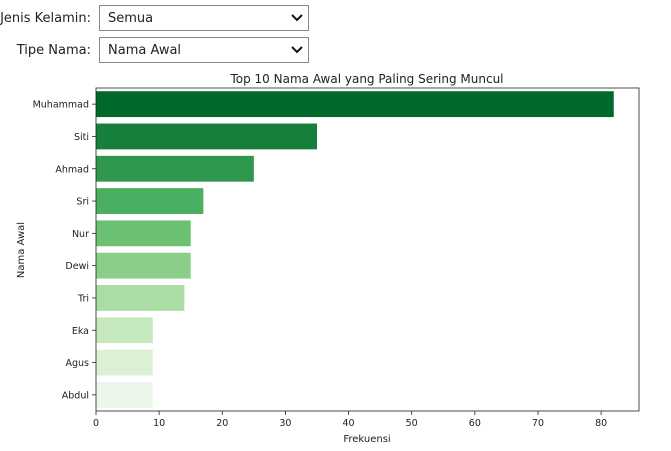 The height and width of the screenshot is (451, 671). I want to click on y-tick-label: Ahmad, so click(72, 169).